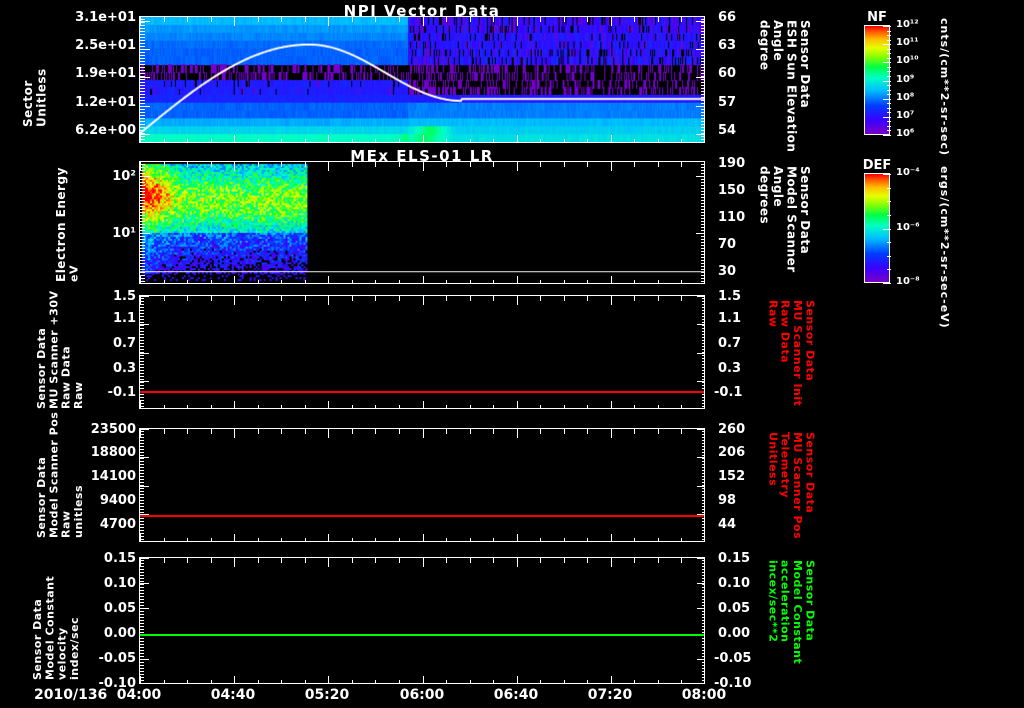 The width and height of the screenshot is (1024, 708). Describe the element at coordinates (119, 608) in the screenshot. I see `panel-5-ytick-2: 0.05` at that location.